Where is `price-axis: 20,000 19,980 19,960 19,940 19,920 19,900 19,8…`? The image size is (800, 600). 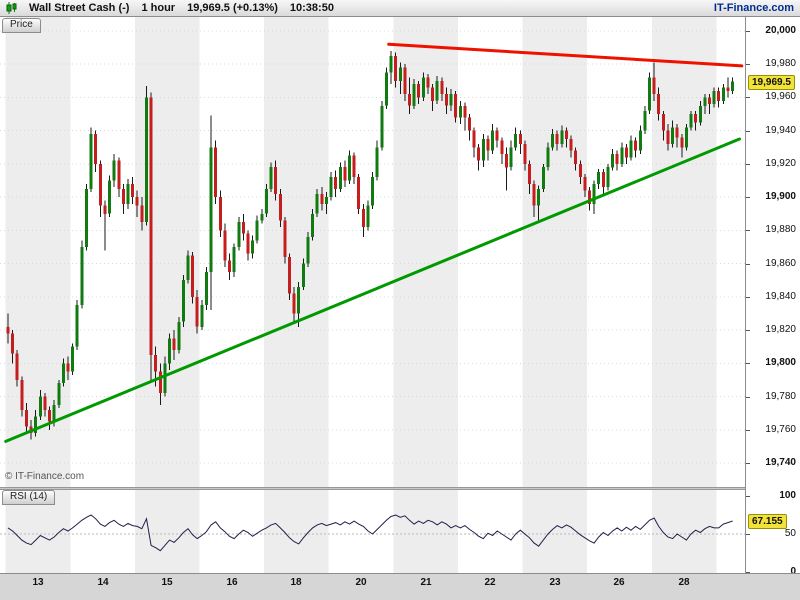
price-axis: 20,000 19,980 19,960 19,940 19,920 19,900 19,8… is located at coordinates (772, 297).